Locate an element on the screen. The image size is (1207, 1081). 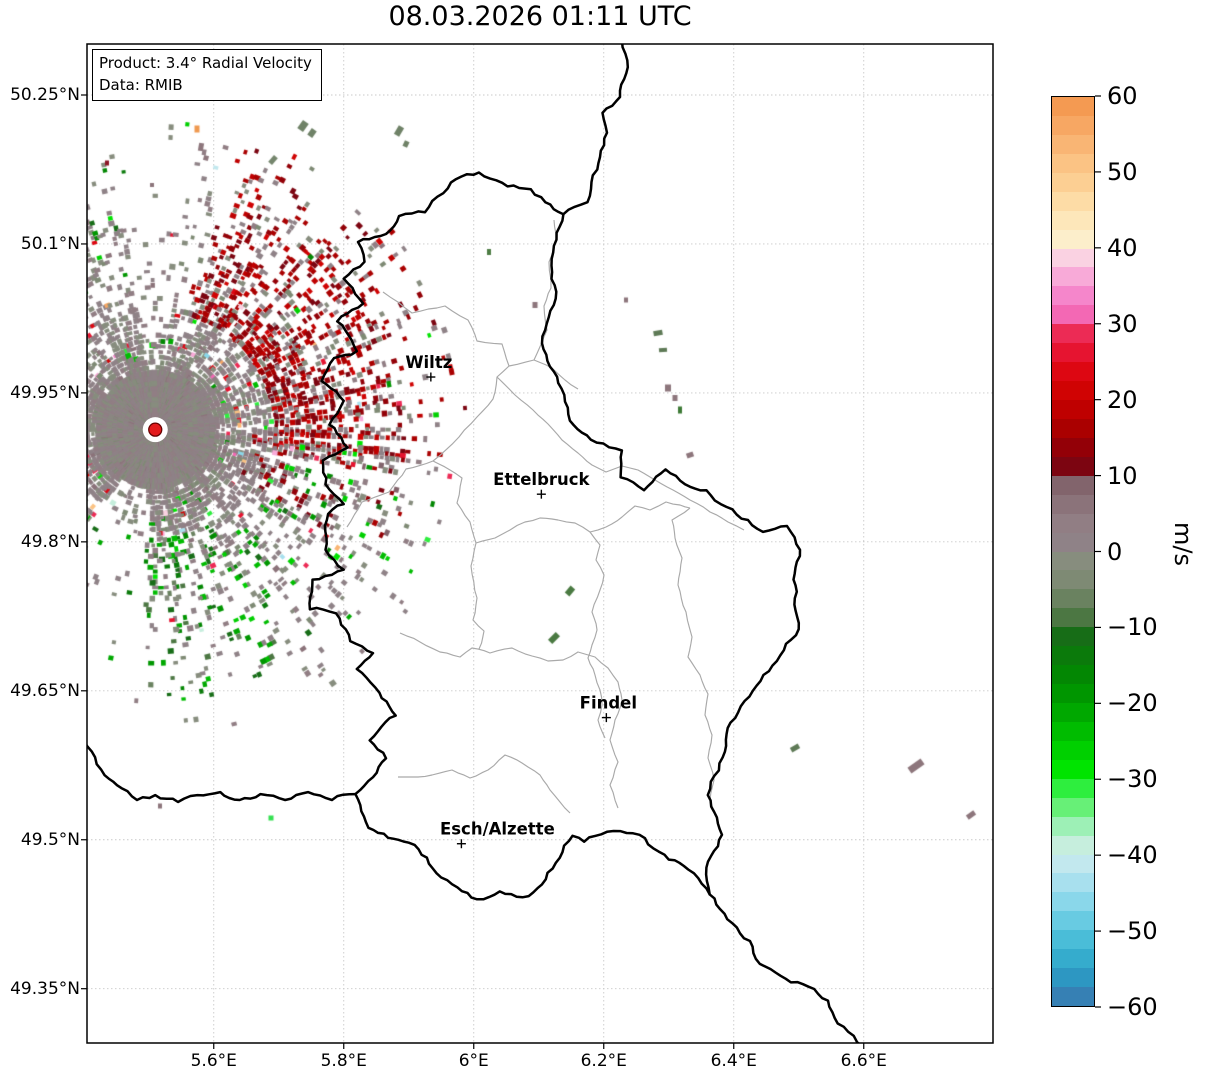
colorbar-tick-label: 20 is located at coordinates (1122, 399).